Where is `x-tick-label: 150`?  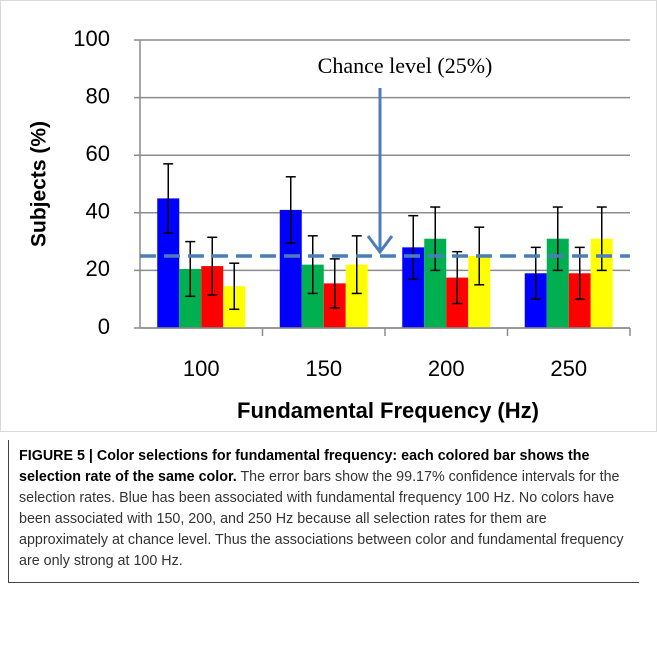 x-tick-label: 150 is located at coordinates (323, 368).